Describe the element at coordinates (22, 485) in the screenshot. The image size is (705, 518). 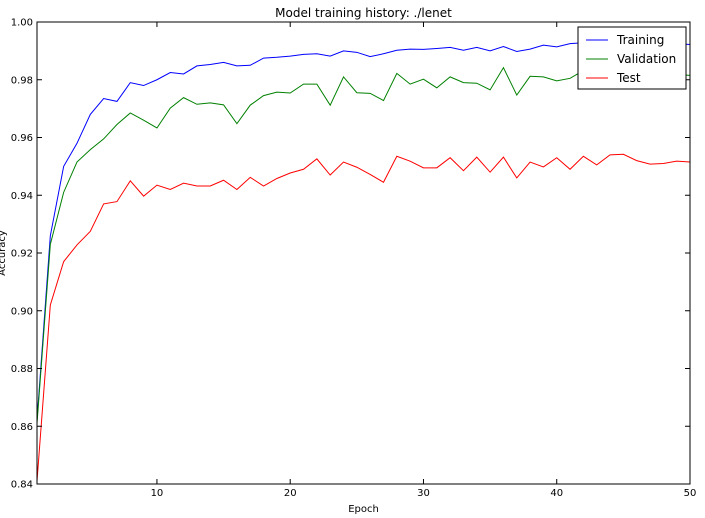
I see `y-tick-label: 0.84` at that location.